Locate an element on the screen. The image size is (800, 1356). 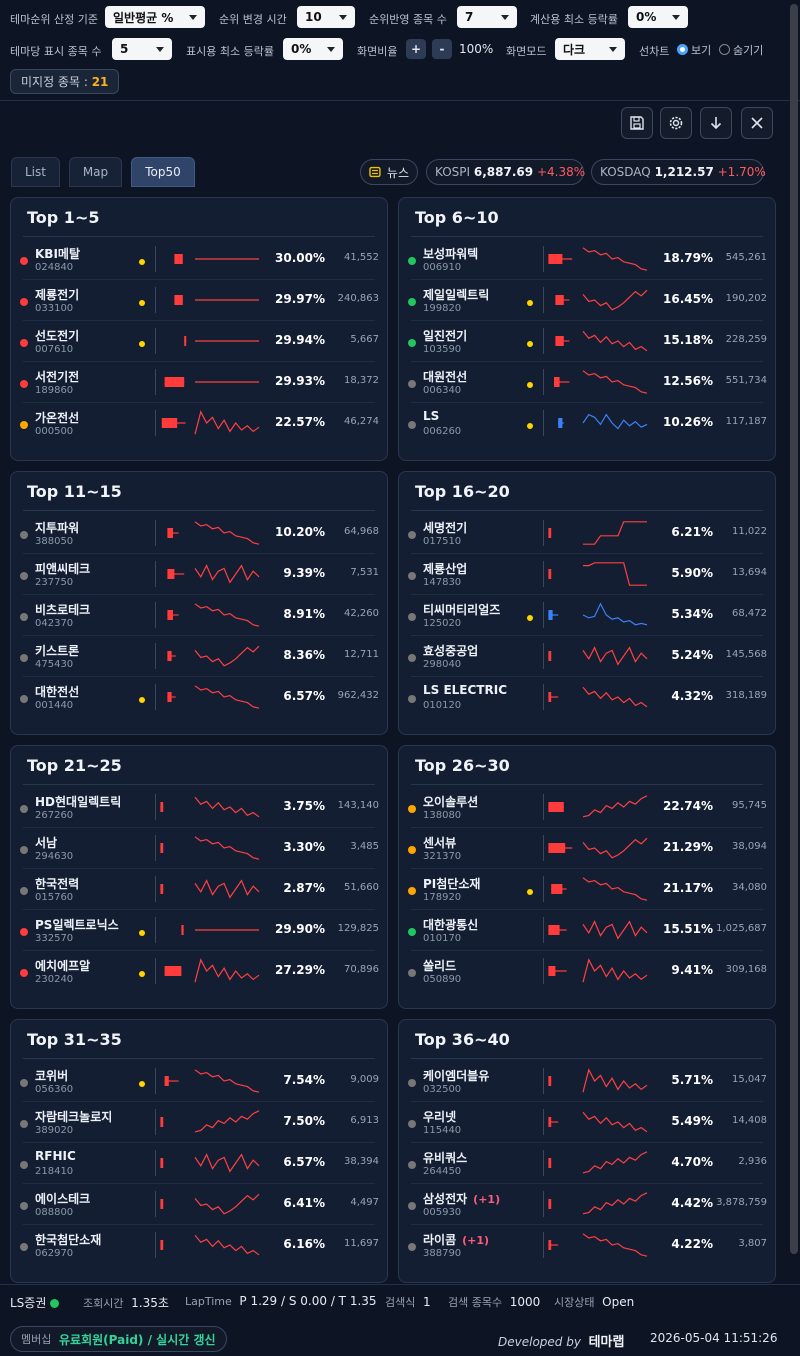
sparkline-chart is located at coordinates (615, 259).